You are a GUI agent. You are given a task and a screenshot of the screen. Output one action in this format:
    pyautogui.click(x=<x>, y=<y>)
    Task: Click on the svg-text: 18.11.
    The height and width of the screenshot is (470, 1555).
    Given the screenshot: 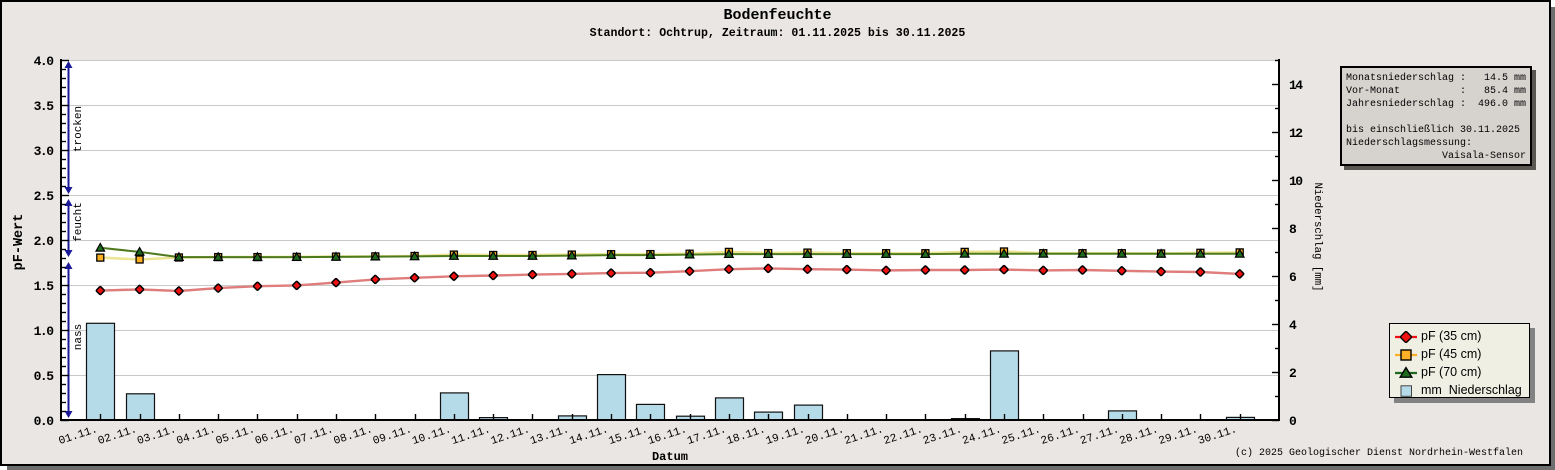 What is the action you would take?
    pyautogui.click(x=746, y=436)
    